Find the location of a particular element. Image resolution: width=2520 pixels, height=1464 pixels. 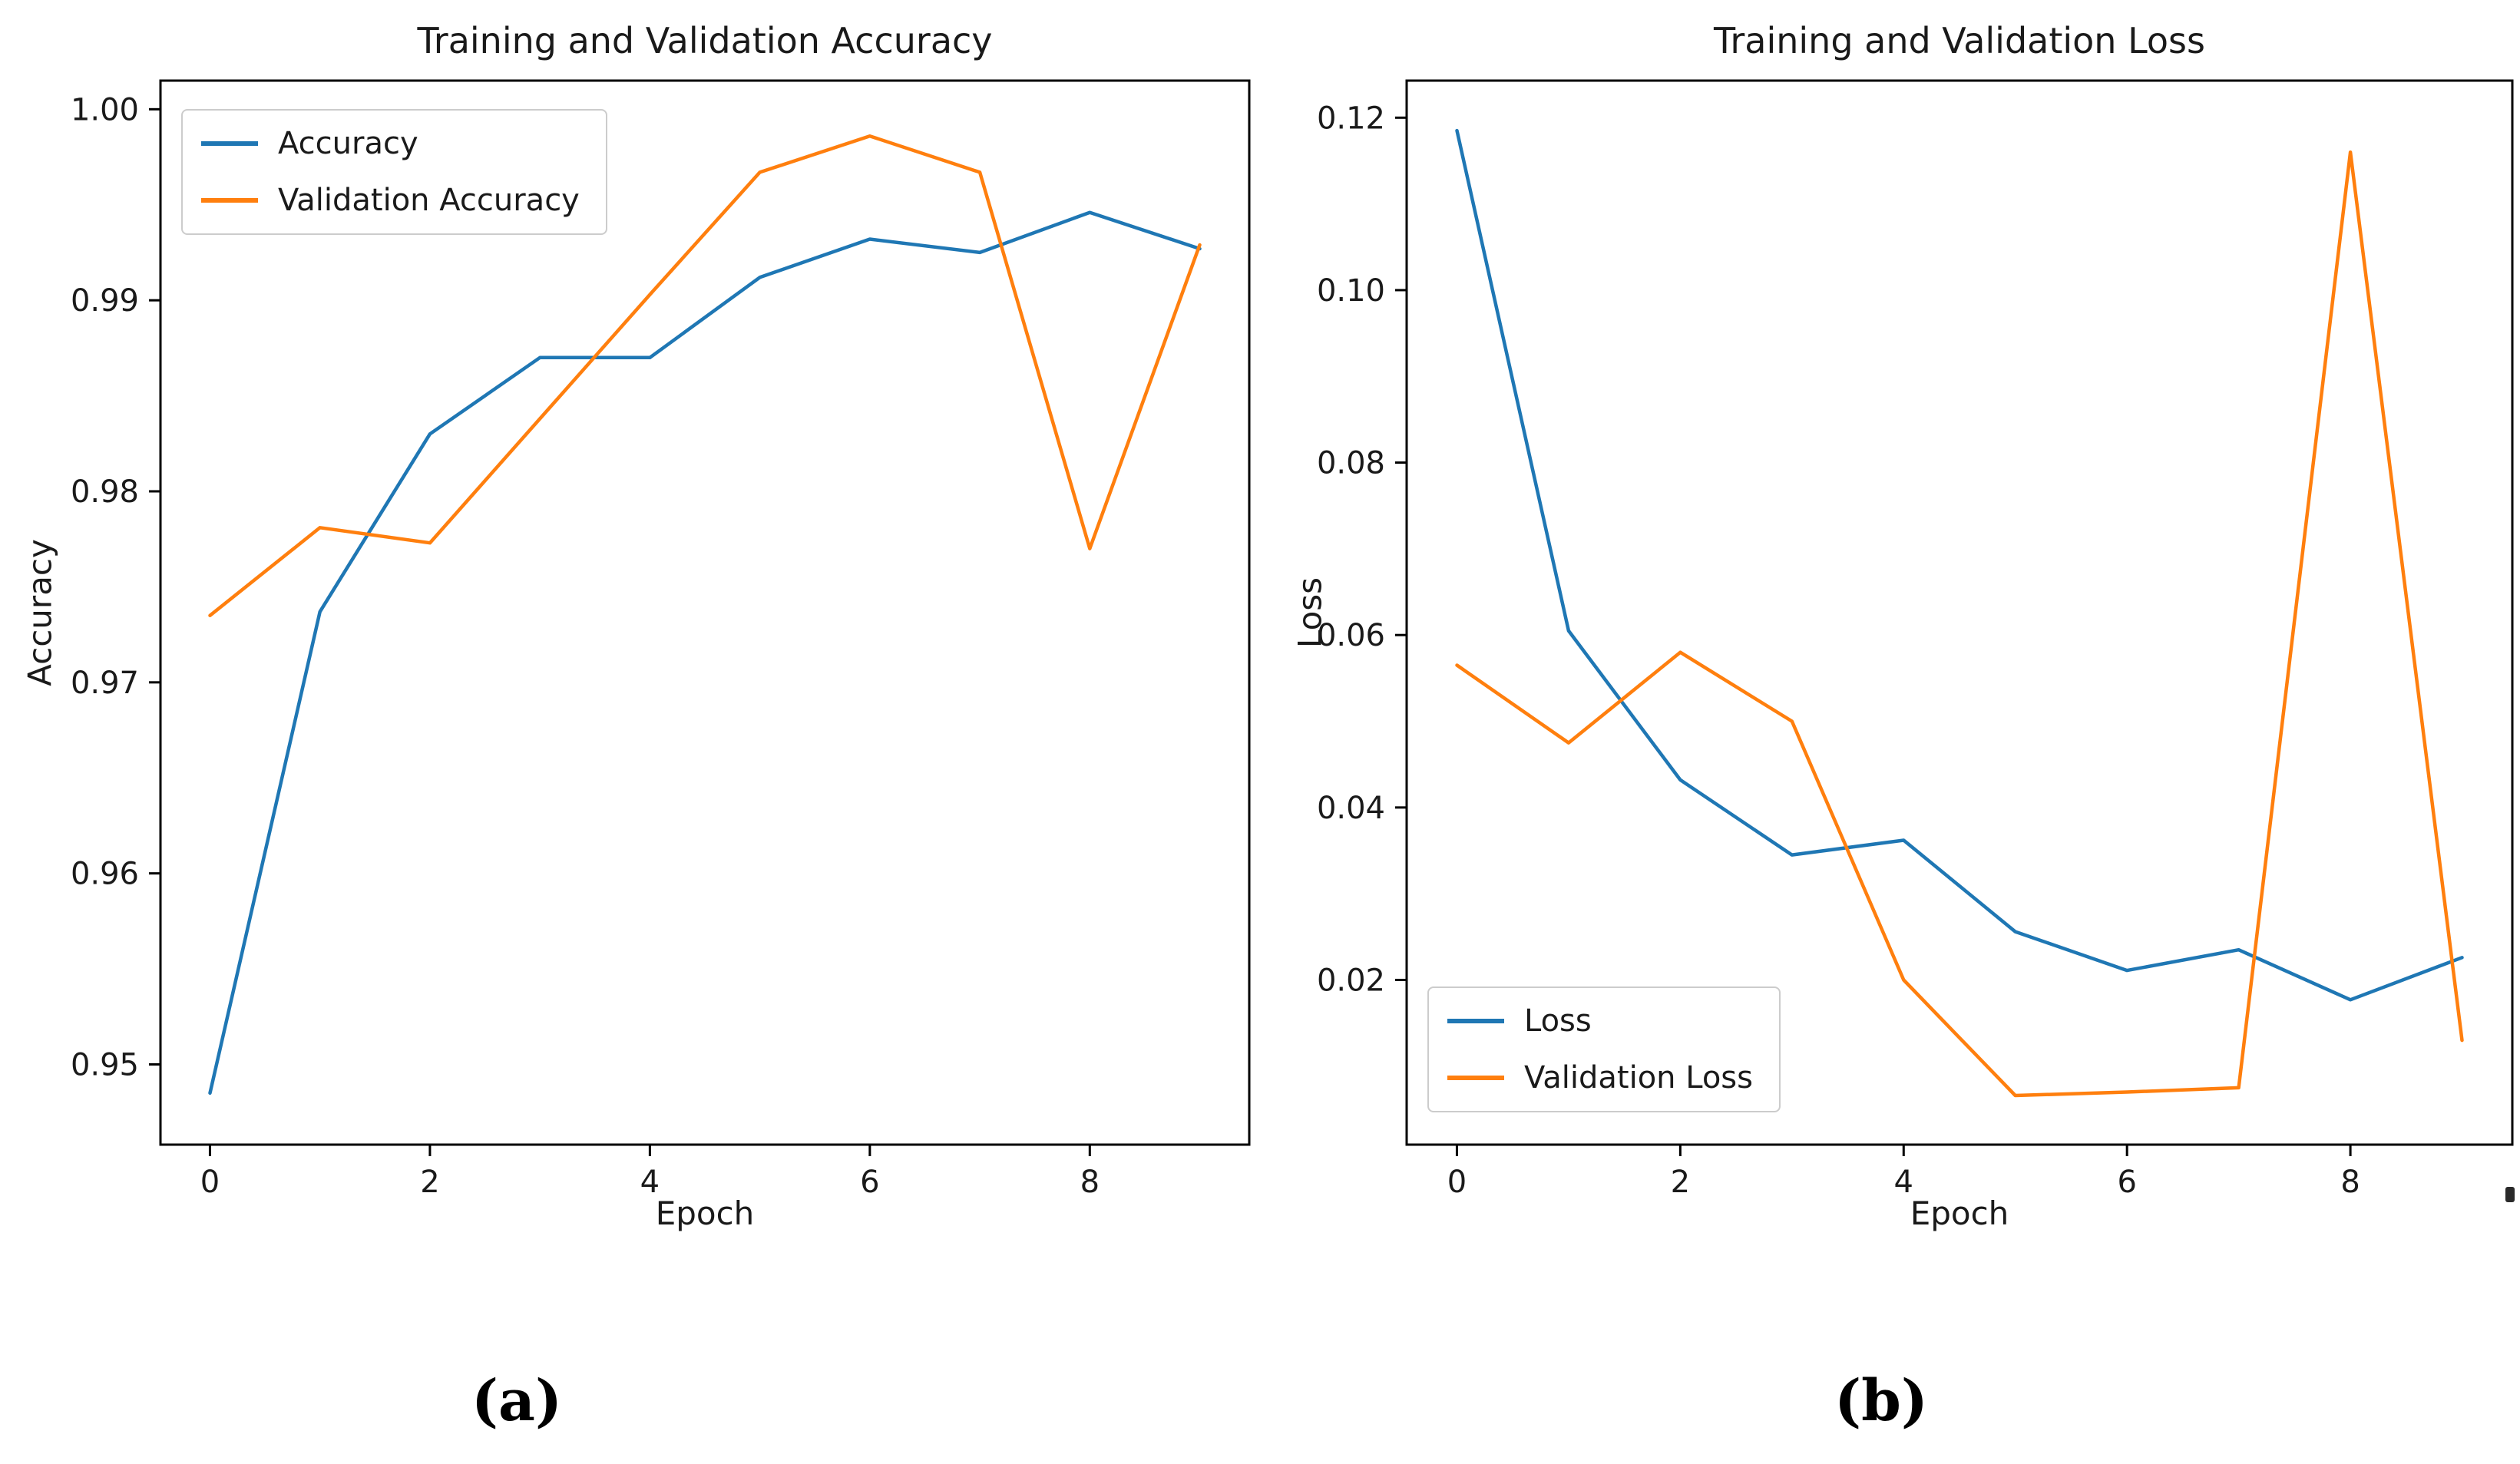

validation-loss-line-swatch is located at coordinates (1476, 1078).